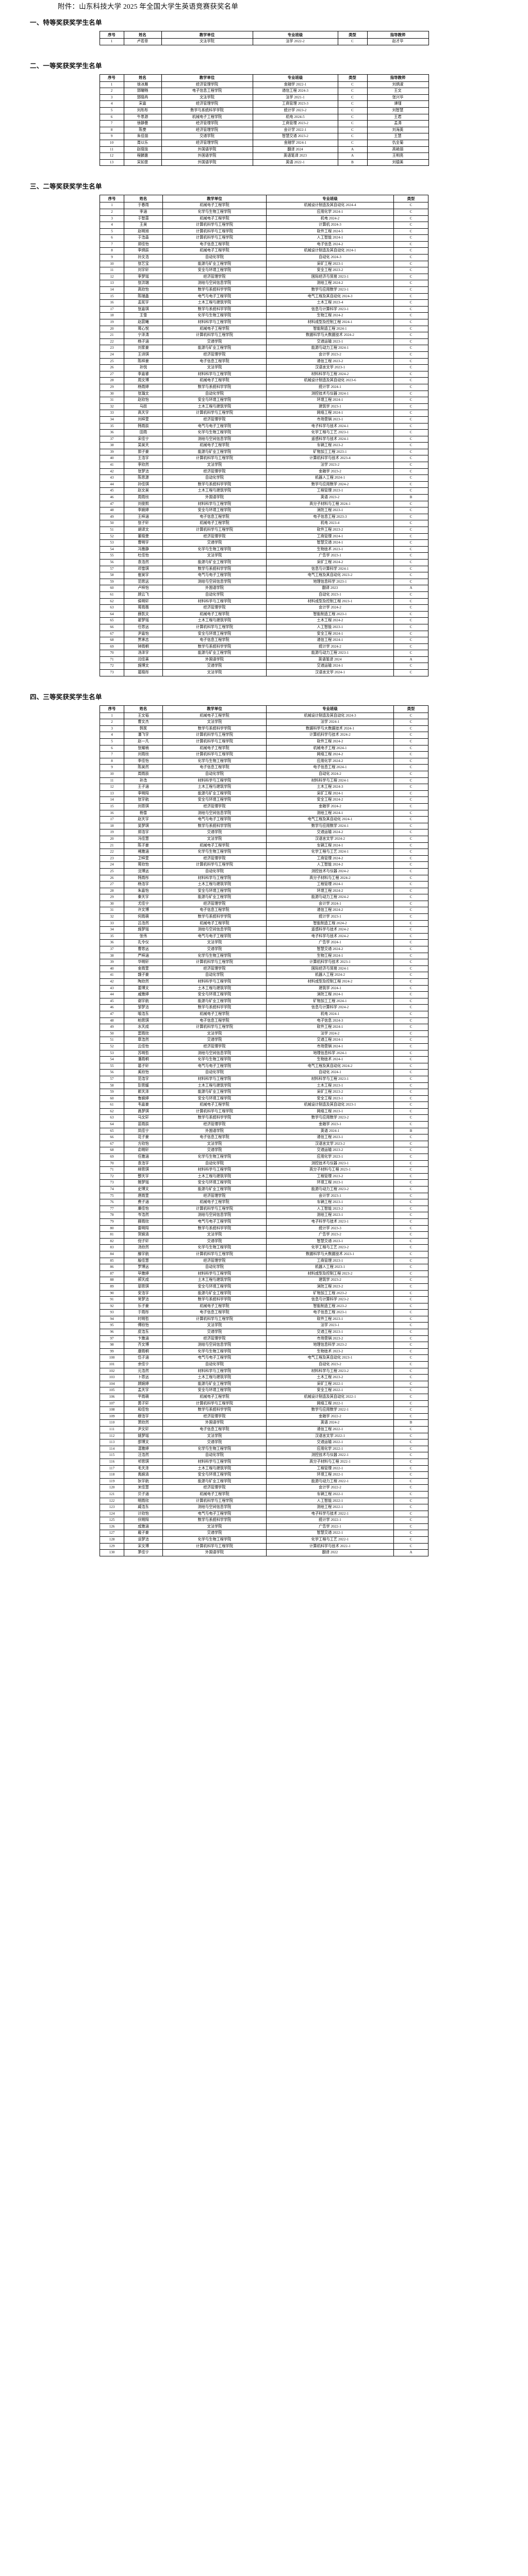  Describe the element at coordinates (330, 523) in the screenshot. I see `table-cell: 机电 2023-4` at that location.